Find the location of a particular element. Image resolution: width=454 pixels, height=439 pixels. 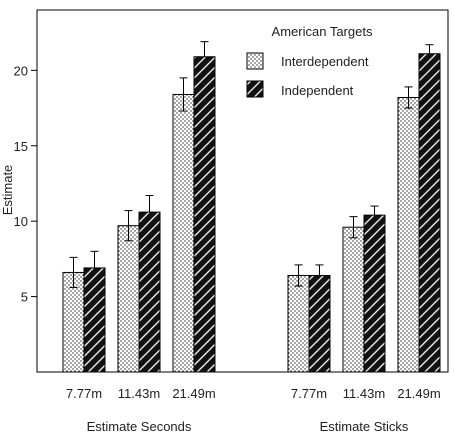

legend-swatch-independent is located at coordinates (255, 89).